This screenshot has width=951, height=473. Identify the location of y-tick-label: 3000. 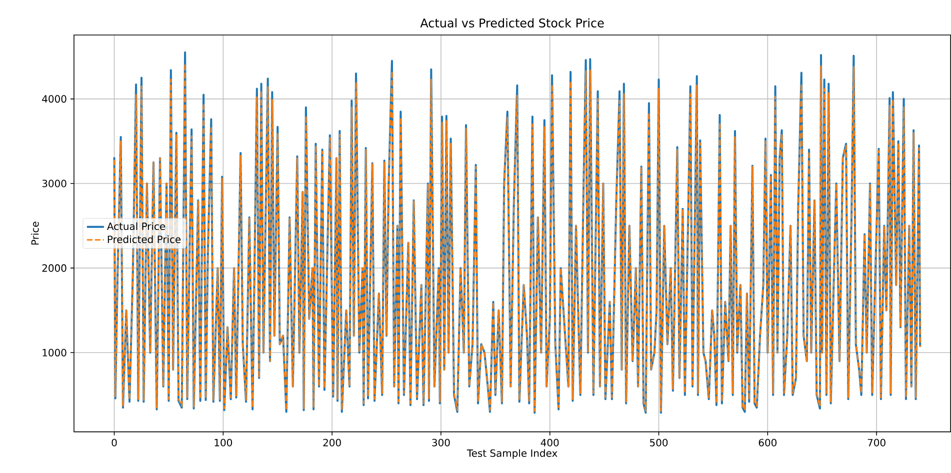
(54, 184).